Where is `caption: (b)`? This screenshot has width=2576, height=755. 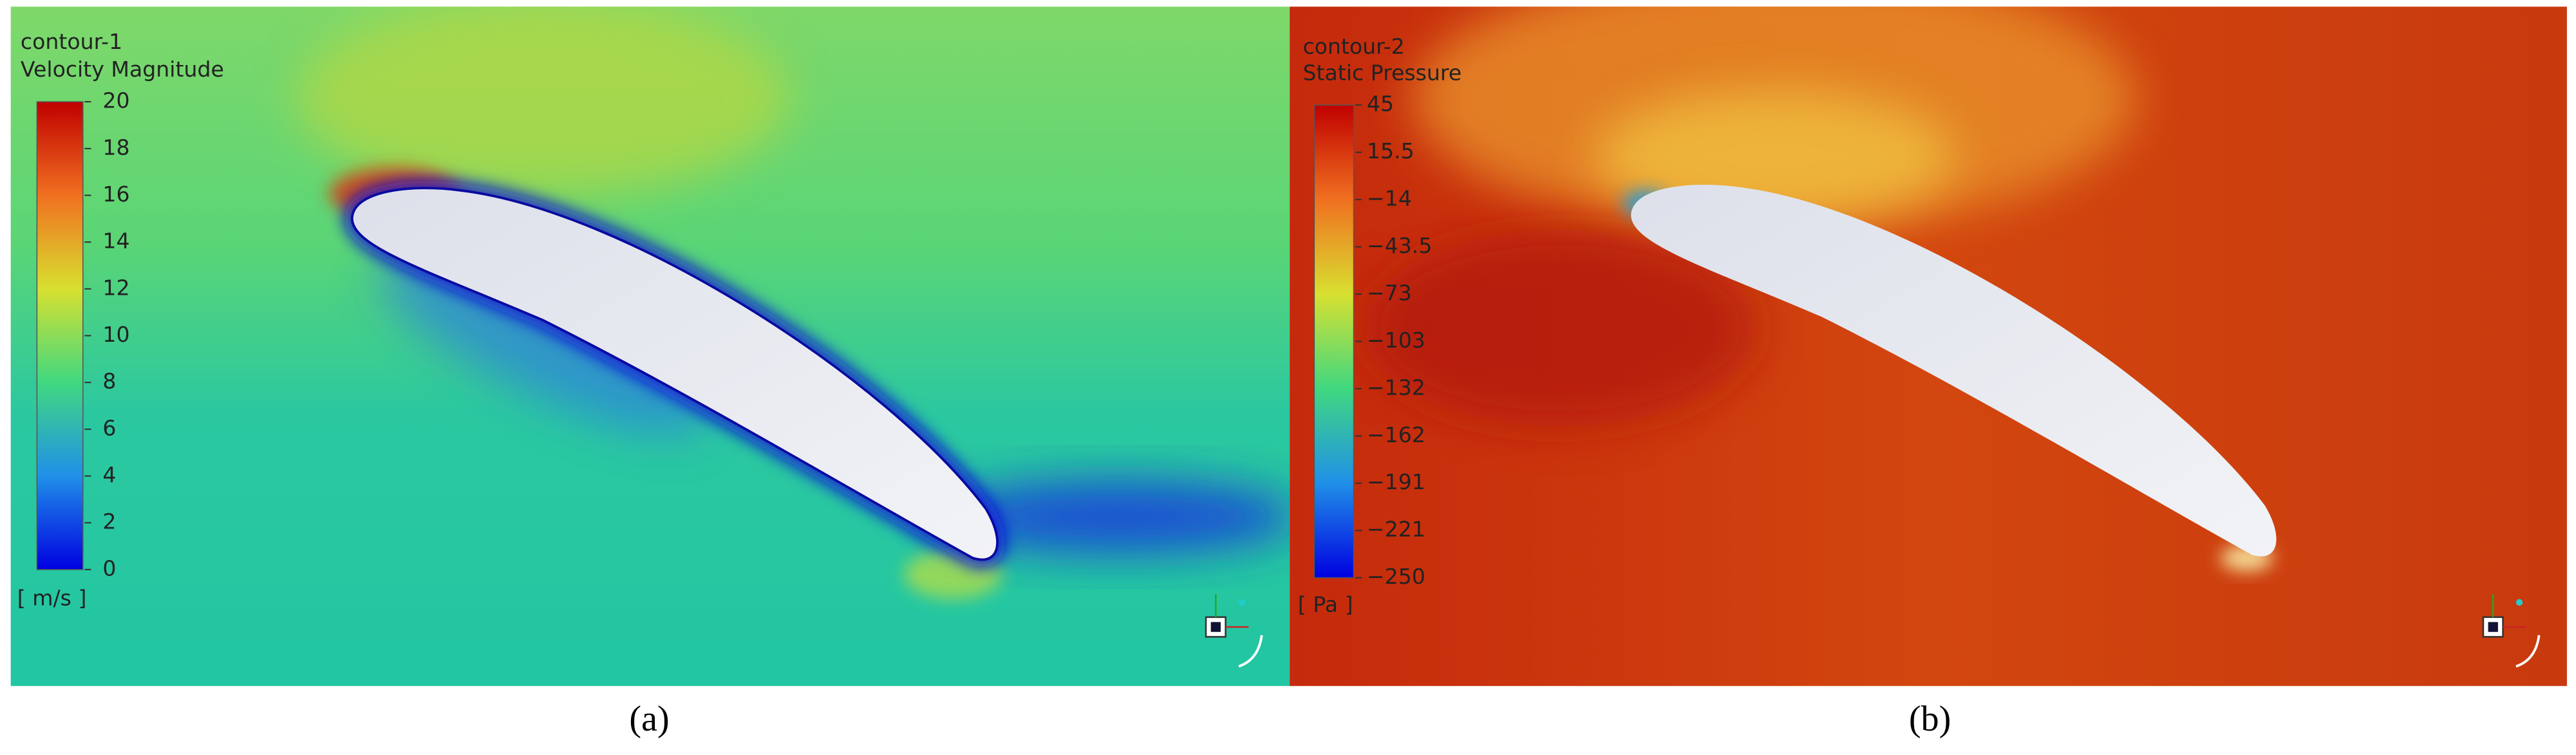 caption: (b) is located at coordinates (1930, 719).